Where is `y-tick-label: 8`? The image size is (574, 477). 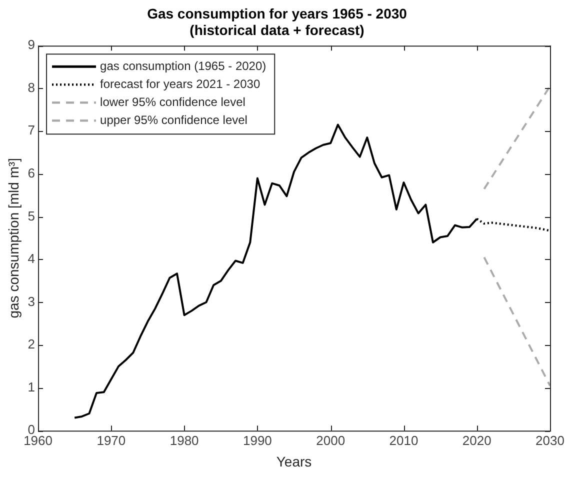
y-tick-label: 8 is located at coordinates (32, 87).